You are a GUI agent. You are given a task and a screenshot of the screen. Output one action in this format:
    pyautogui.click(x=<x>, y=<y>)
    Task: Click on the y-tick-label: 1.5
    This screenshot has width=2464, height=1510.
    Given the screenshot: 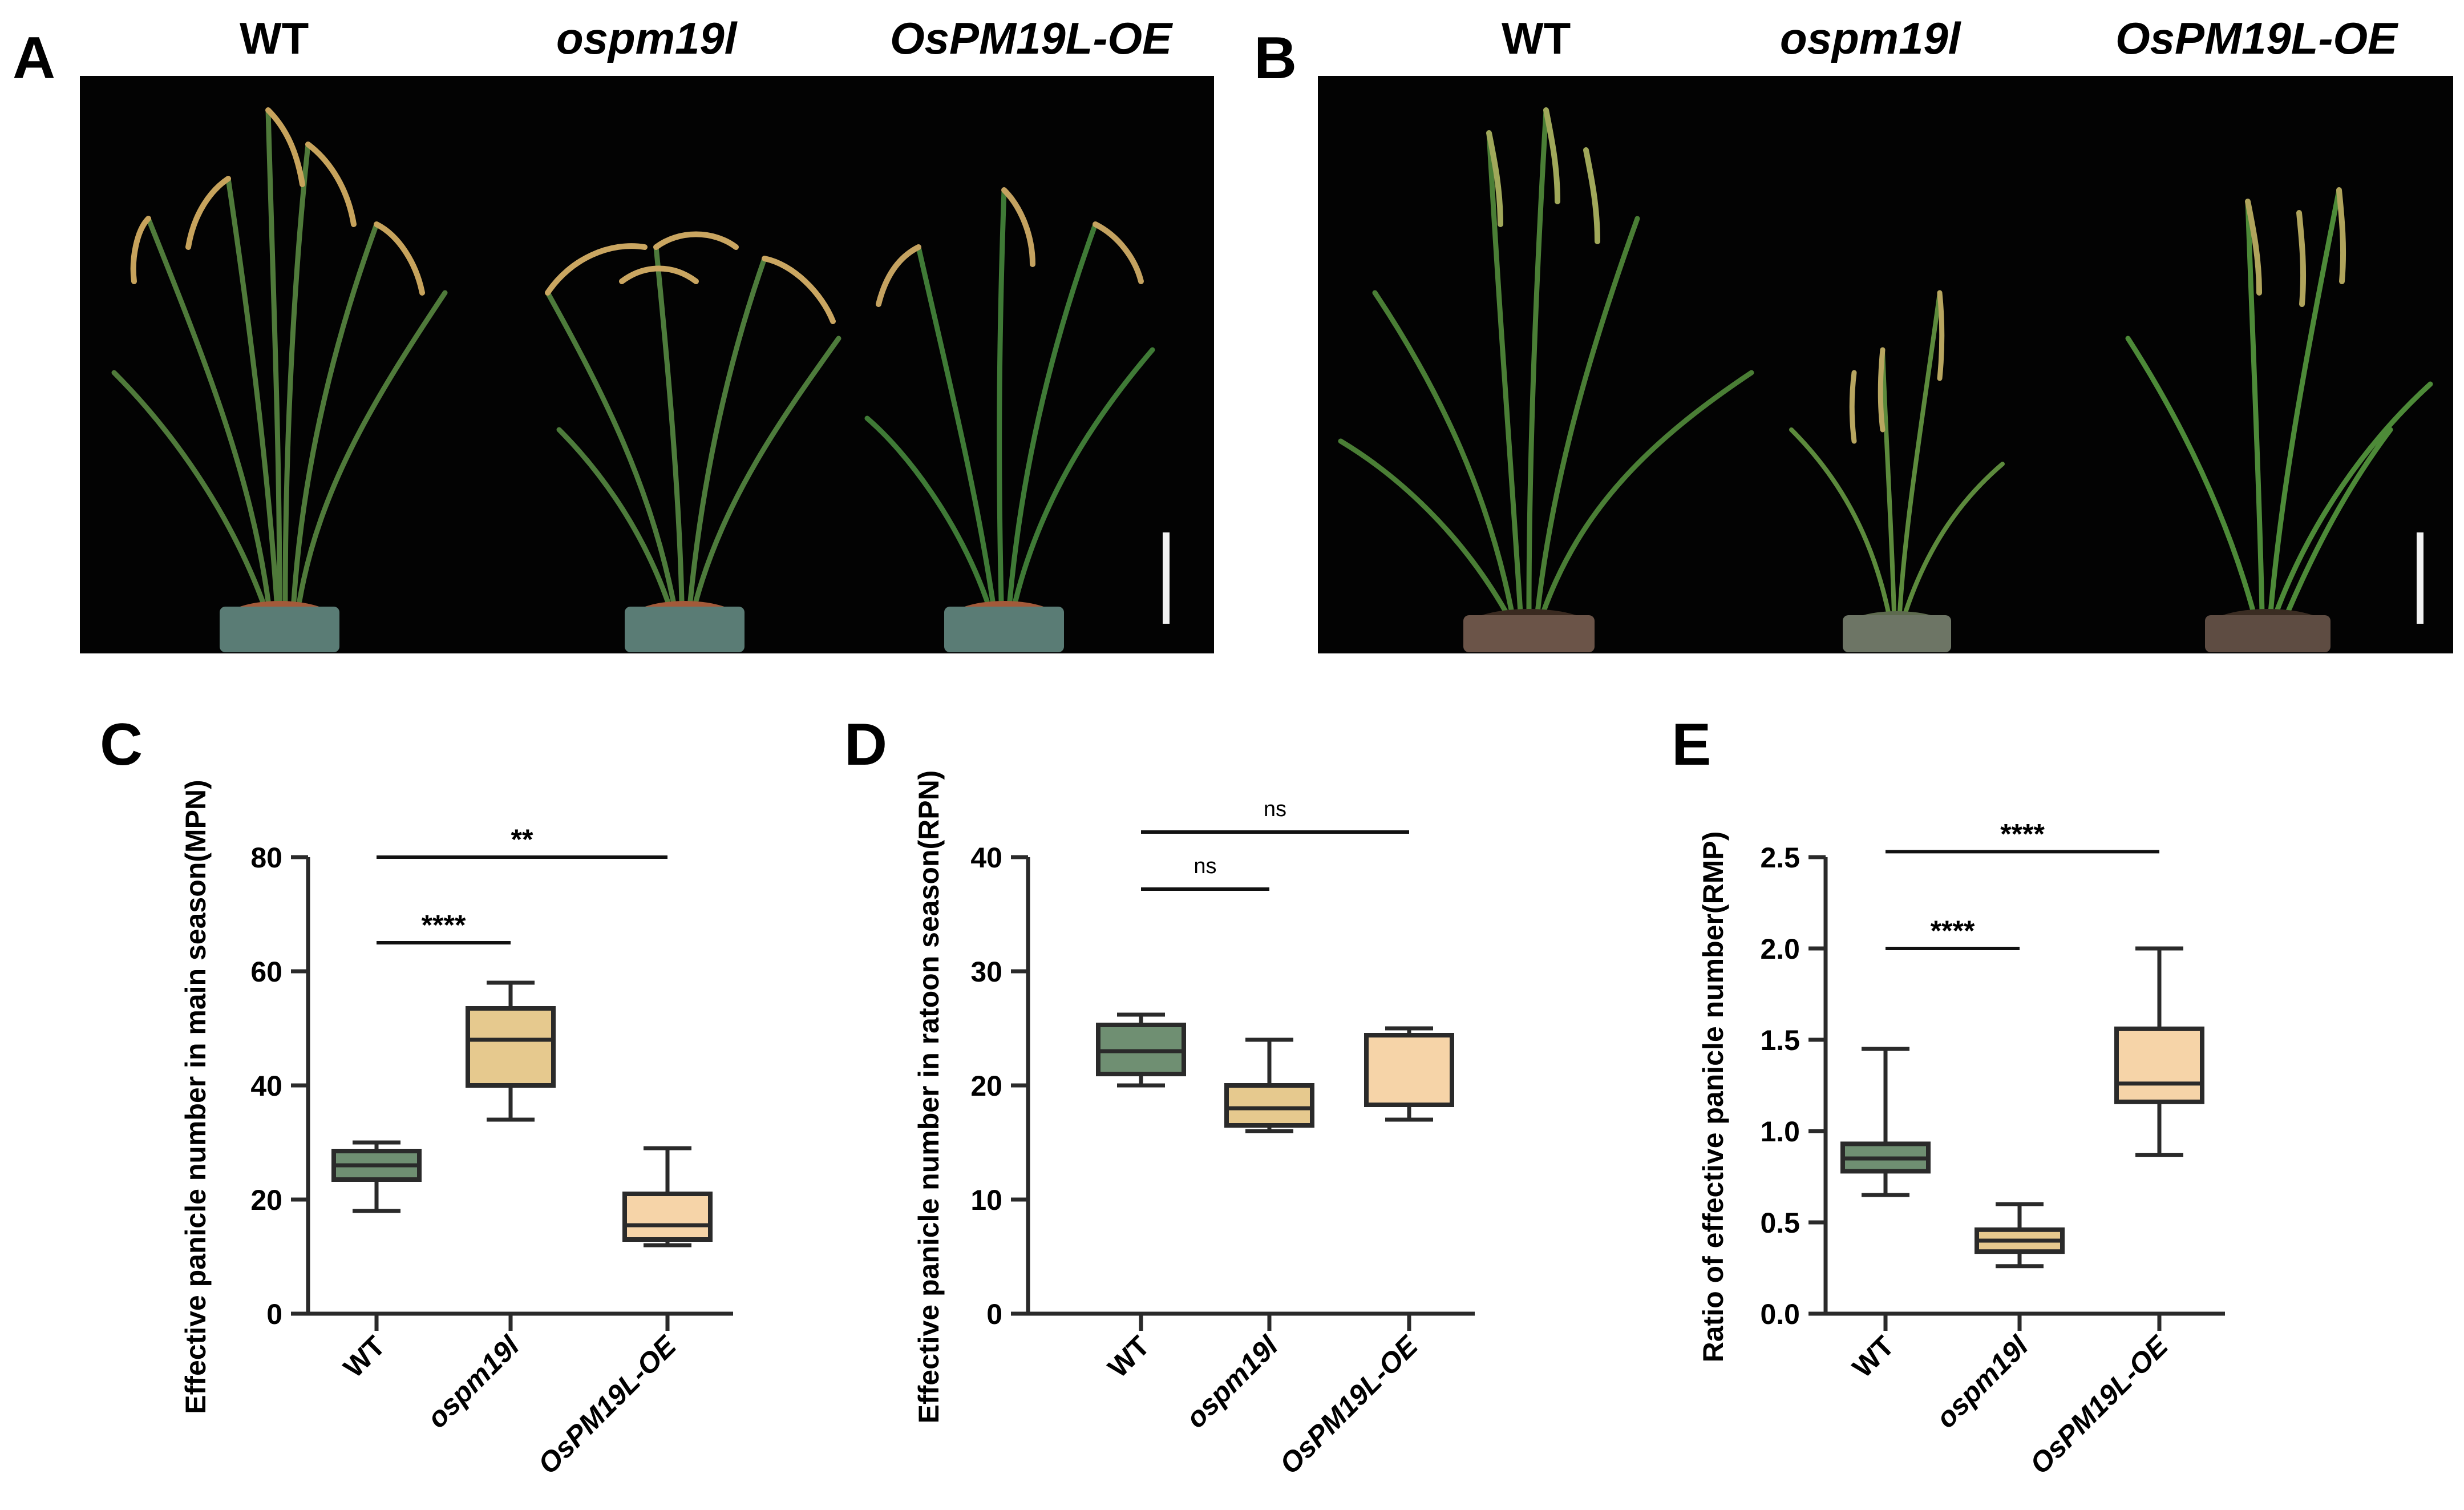 What is the action you would take?
    pyautogui.click(x=1780, y=1040)
    